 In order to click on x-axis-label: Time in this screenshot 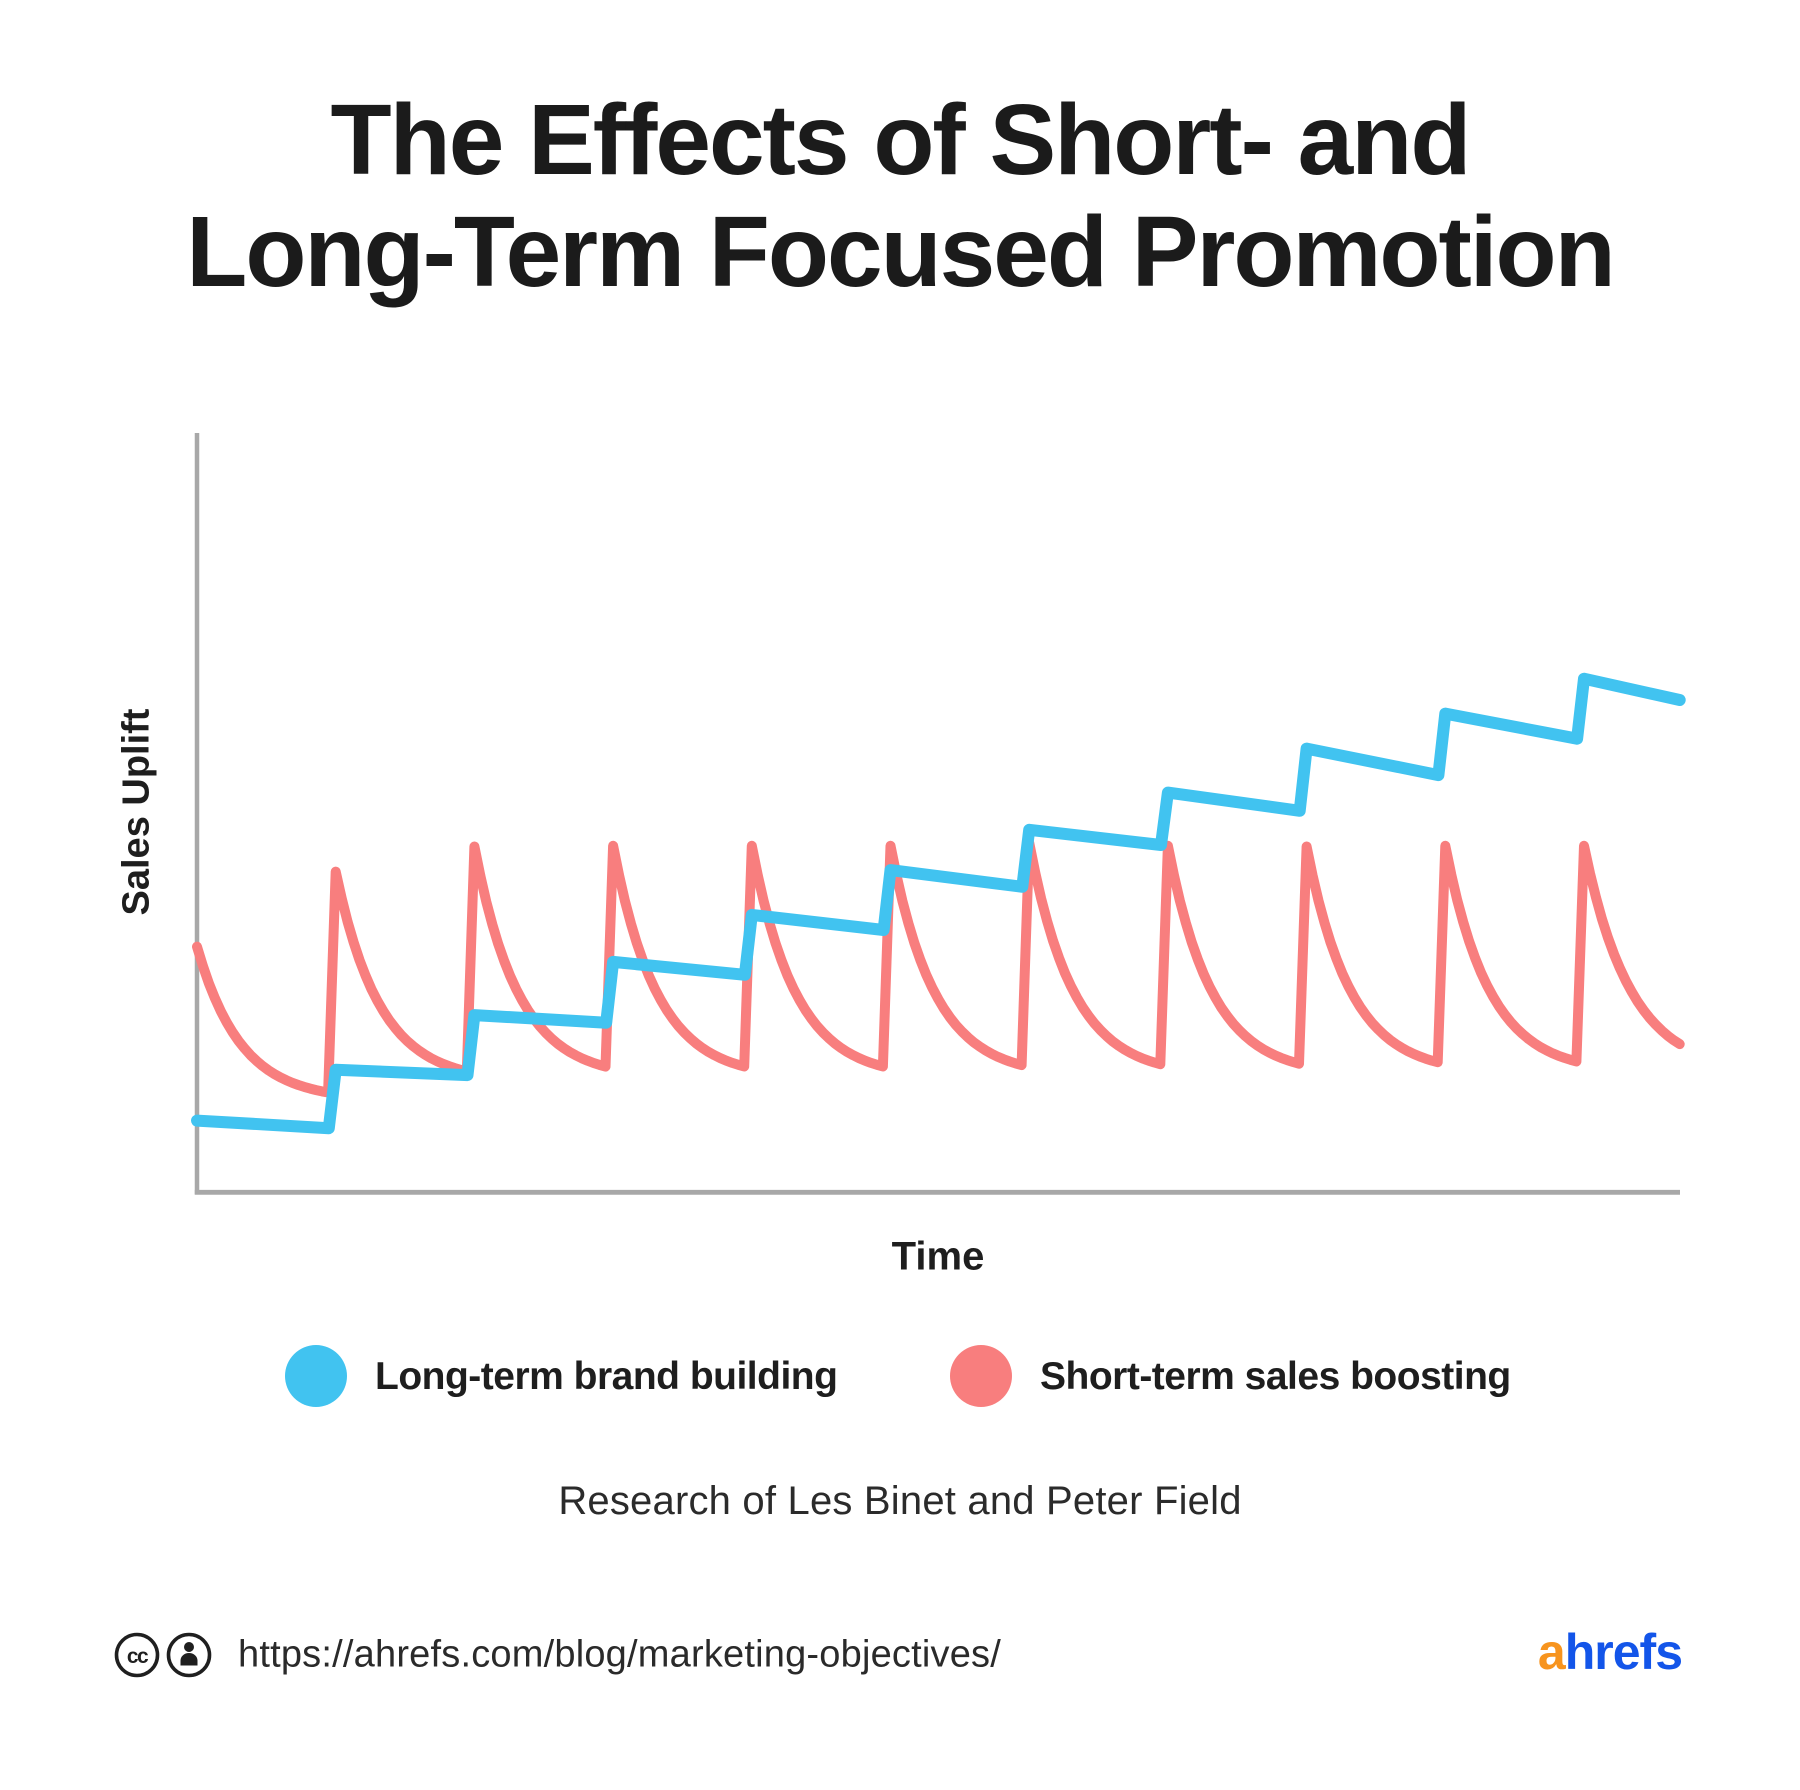, I will do `click(938, 1256)`.